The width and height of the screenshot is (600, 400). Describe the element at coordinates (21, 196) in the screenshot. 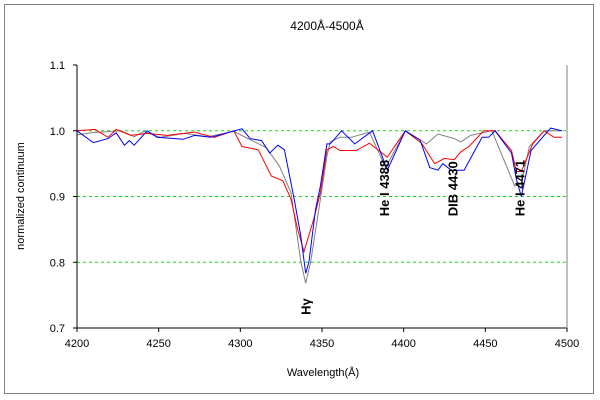

I see `y-axis-label: normalized continuum` at that location.